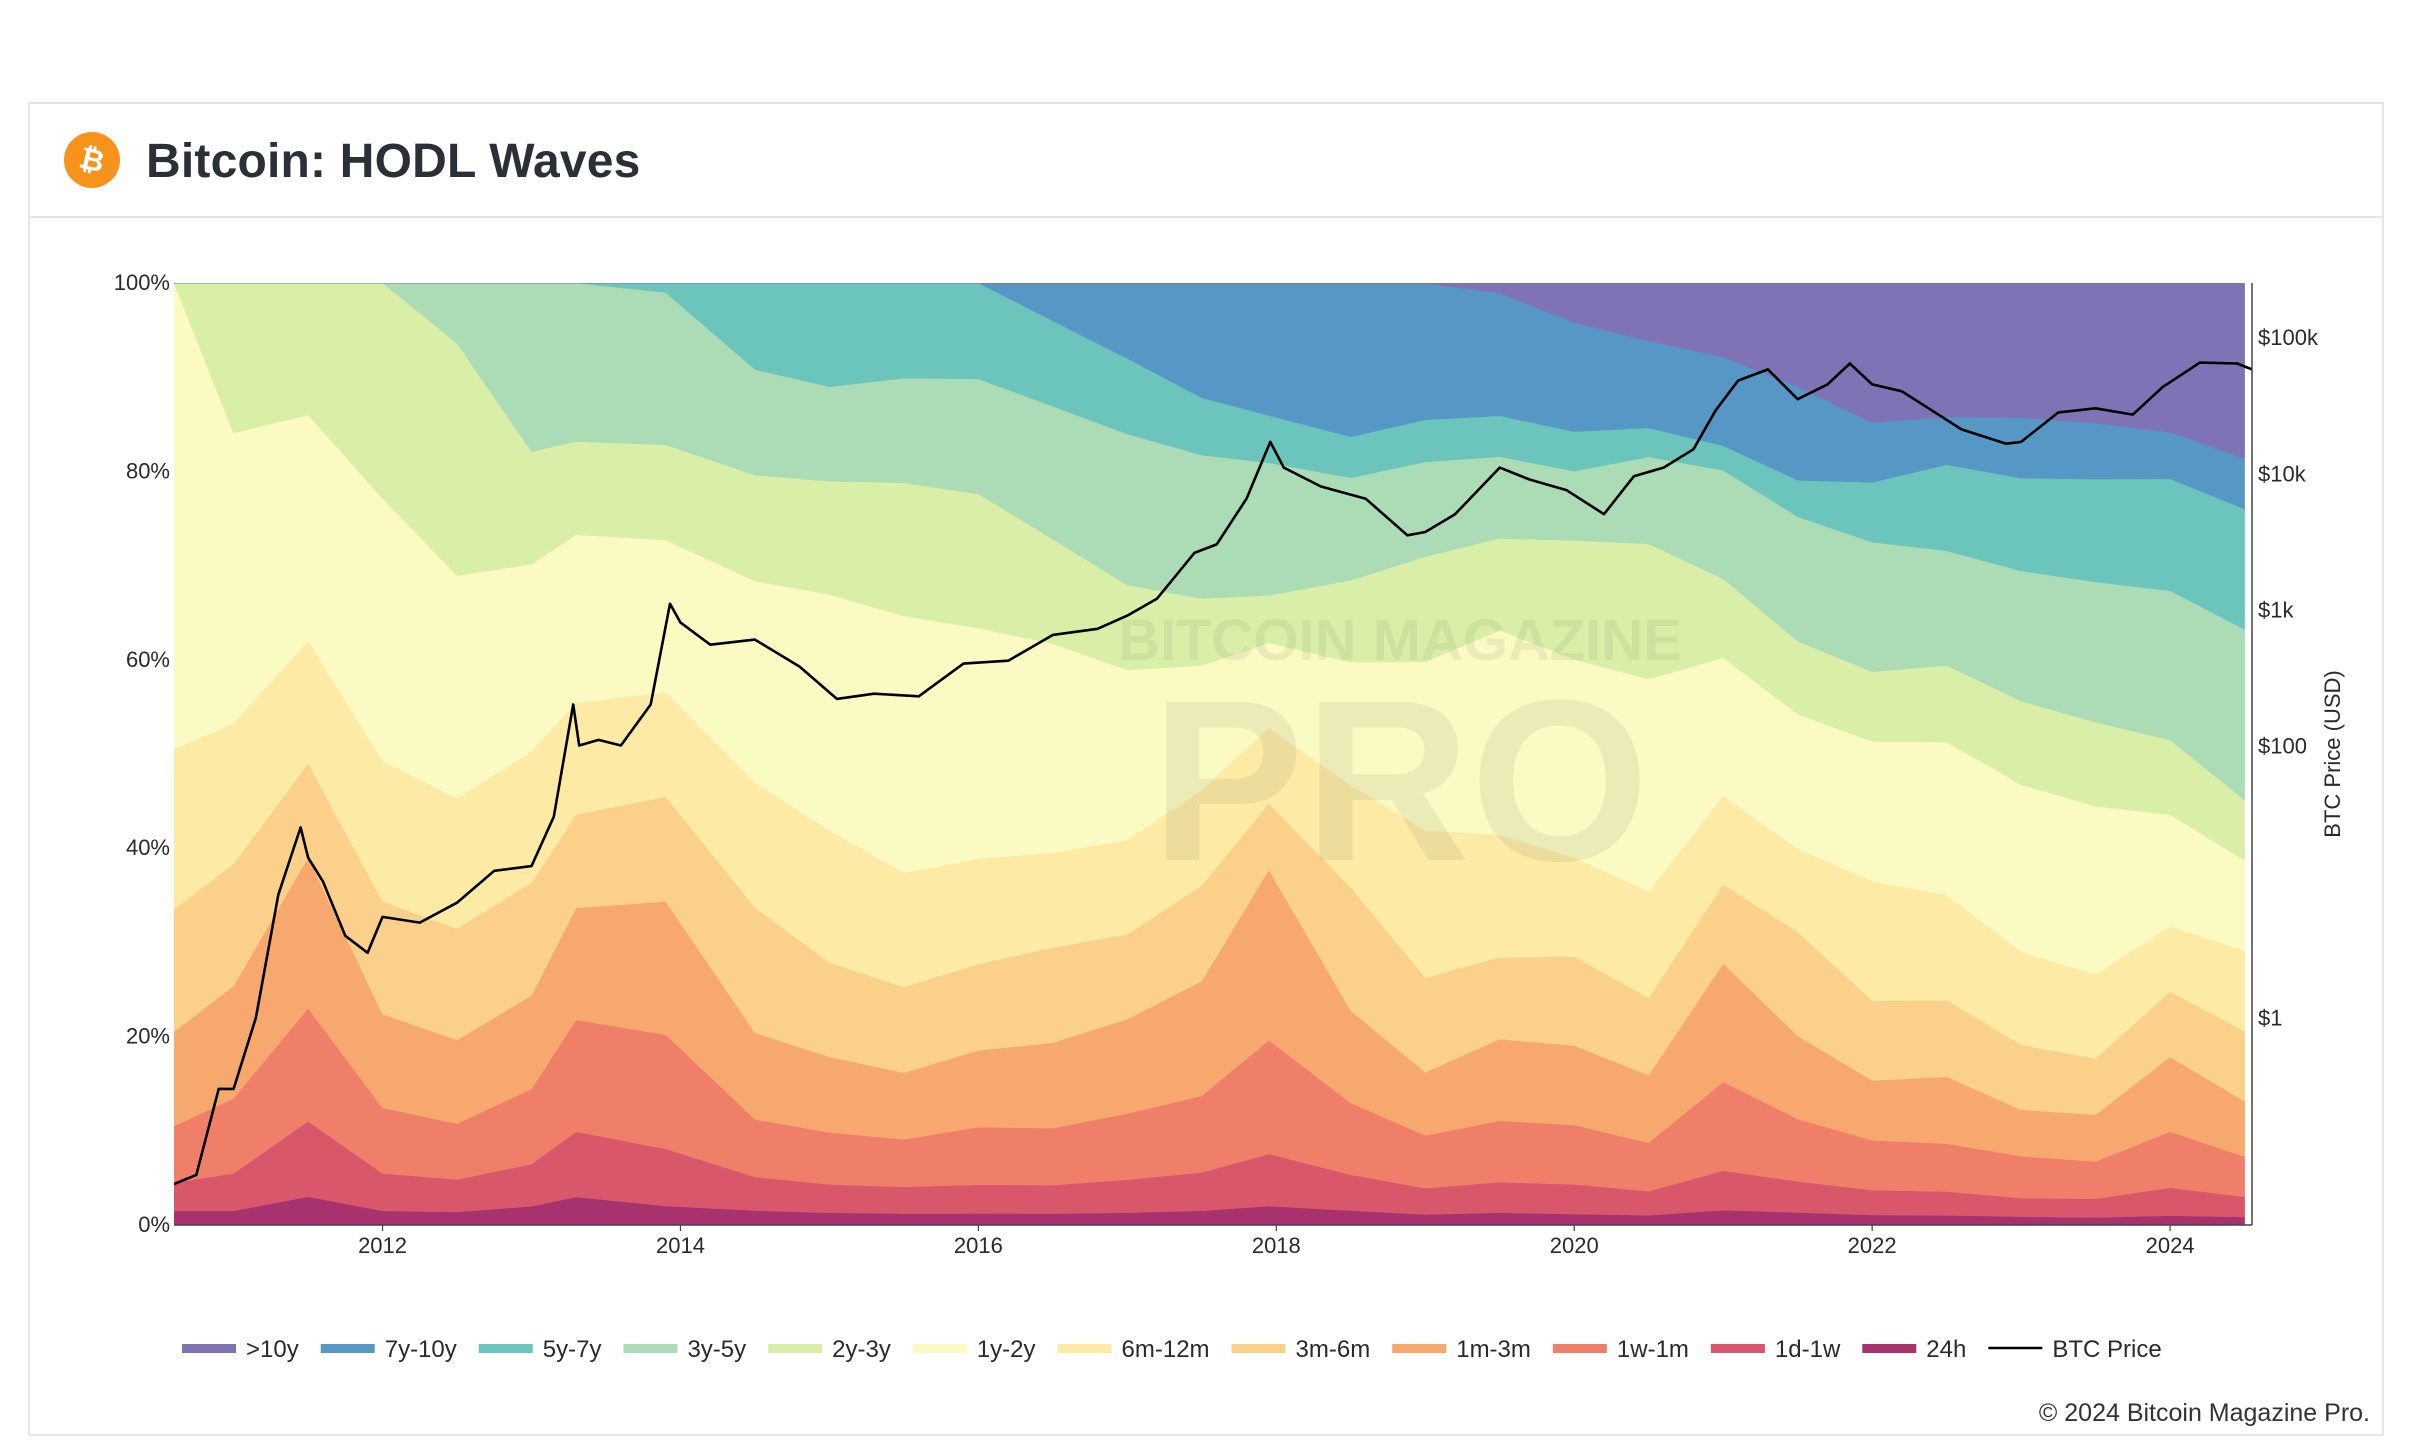 This screenshot has height=1442, width=2414. Describe the element at coordinates (382, 1245) in the screenshot. I see `x-tick-label: 2012` at that location.